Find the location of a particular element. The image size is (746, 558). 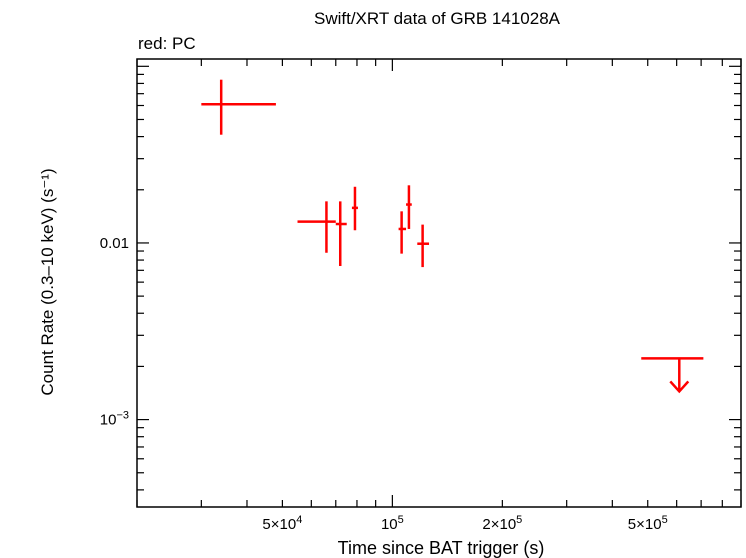

x-tick-label-mantissa: 2×10 is located at coordinates (499, 524).